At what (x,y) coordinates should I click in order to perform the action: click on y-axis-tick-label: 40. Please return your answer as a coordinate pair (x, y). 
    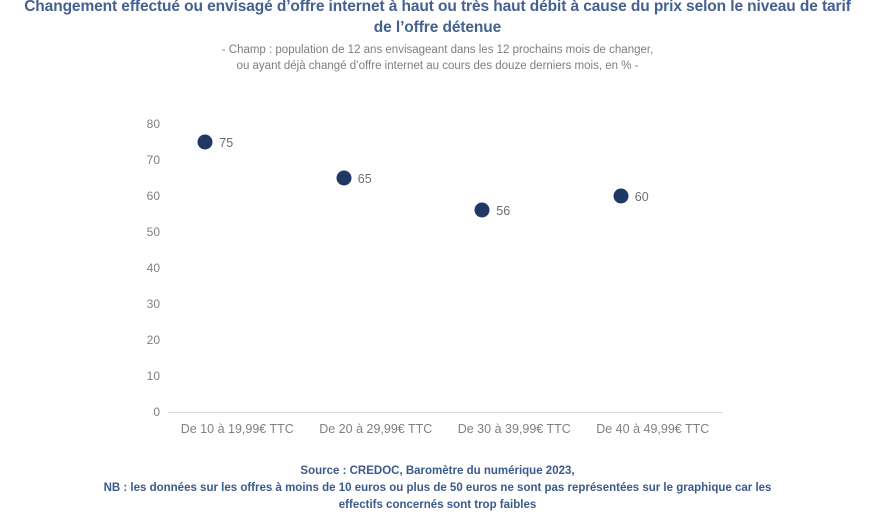
    Looking at the image, I should click on (153, 268).